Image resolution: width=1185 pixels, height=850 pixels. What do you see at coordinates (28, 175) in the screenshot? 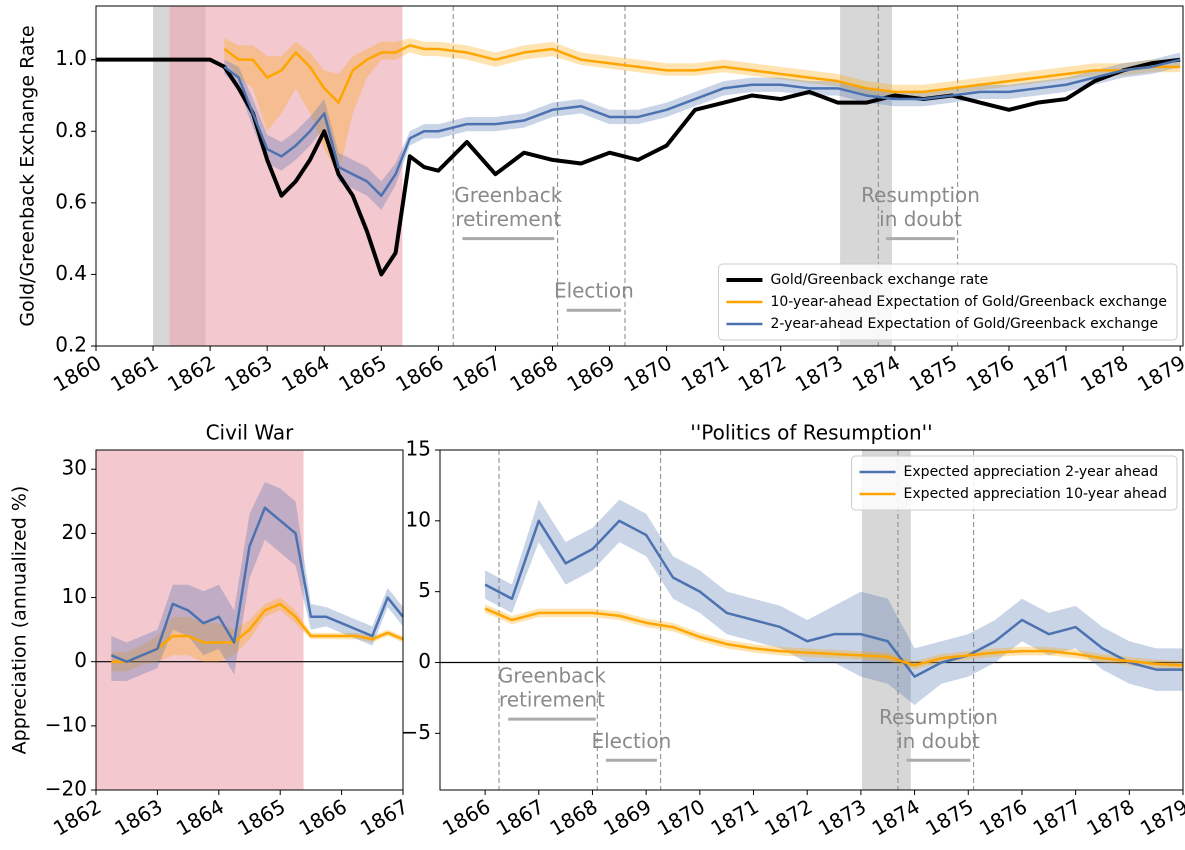
I see `y-axis-label: Gold/Greenback Exchange Rate` at bounding box center [28, 175].